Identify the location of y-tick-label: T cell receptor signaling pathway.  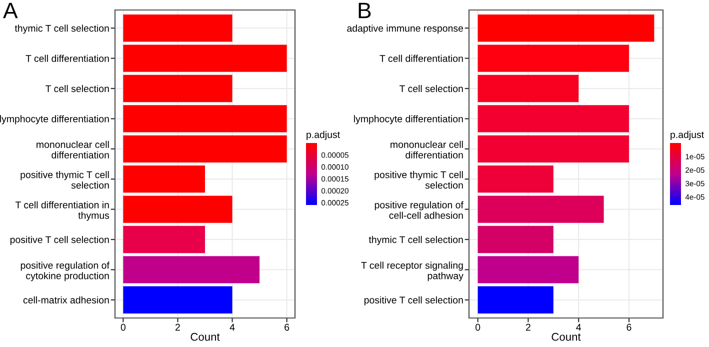
(412, 272).